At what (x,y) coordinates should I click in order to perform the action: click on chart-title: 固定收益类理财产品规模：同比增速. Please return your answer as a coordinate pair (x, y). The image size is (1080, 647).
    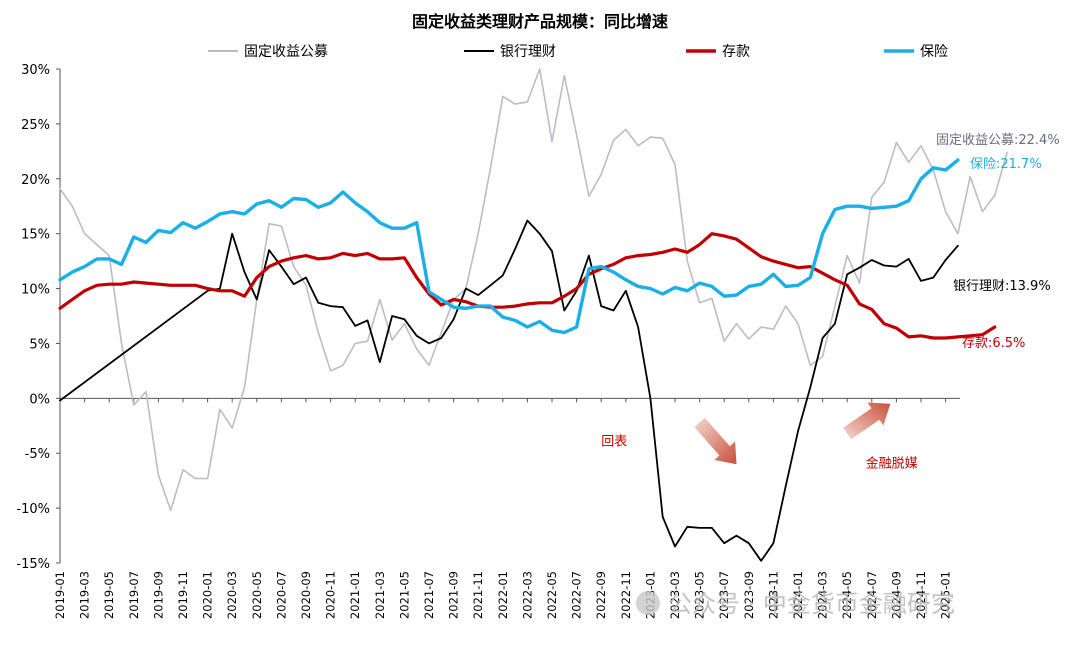
    Looking at the image, I should click on (540, 21).